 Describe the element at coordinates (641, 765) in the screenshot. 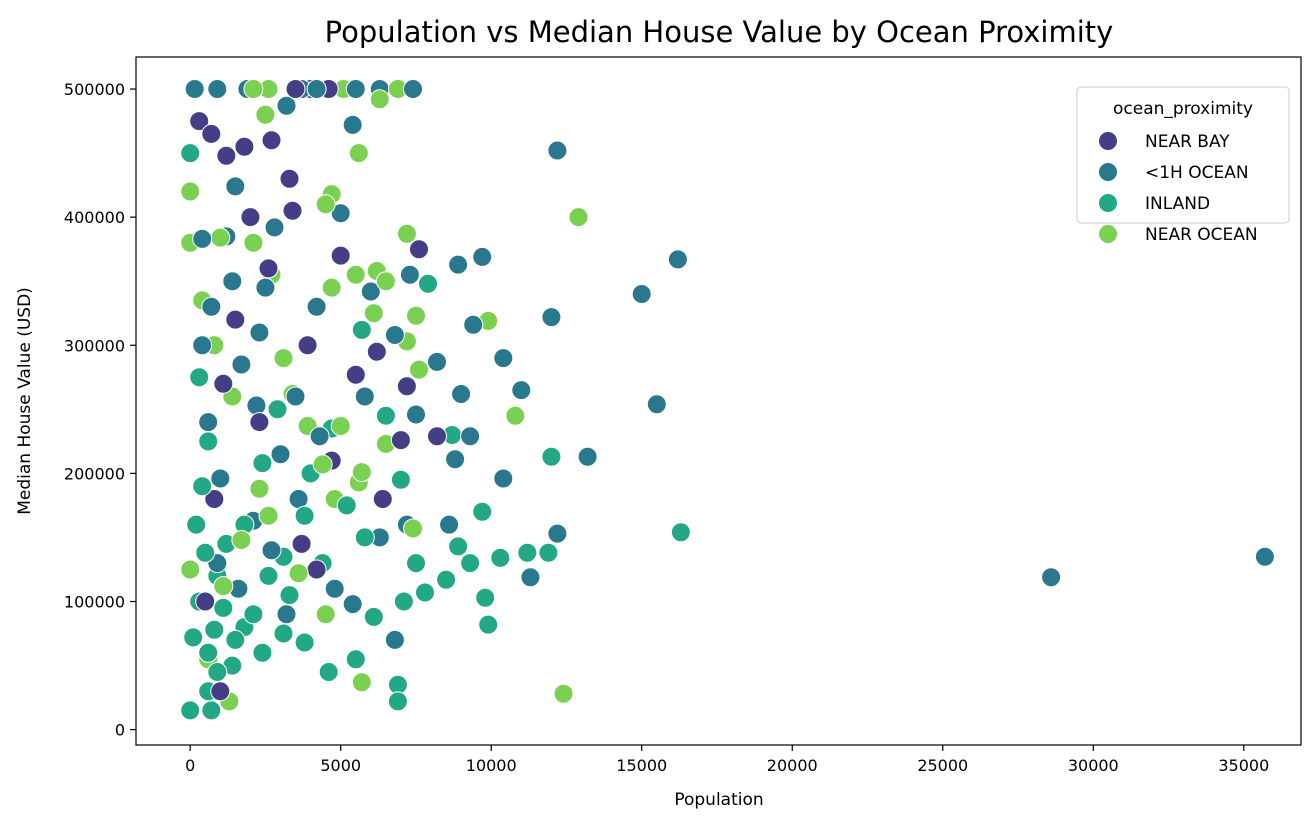

I see `x-tick-label: 15000` at that location.